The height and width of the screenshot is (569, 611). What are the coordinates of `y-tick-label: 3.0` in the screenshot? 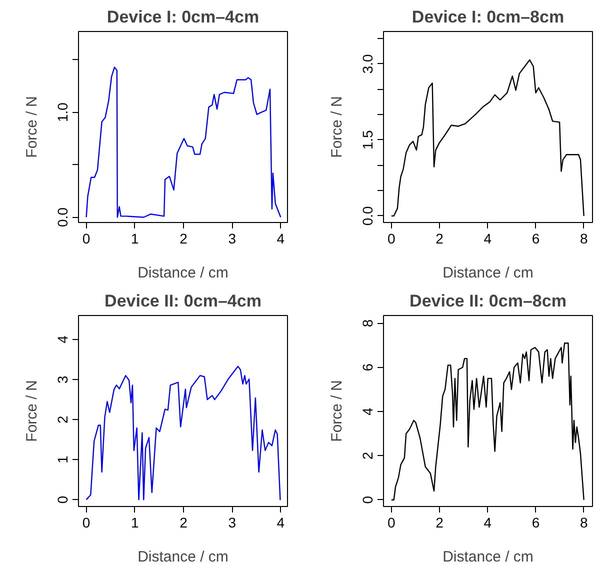 It's located at (368, 64).